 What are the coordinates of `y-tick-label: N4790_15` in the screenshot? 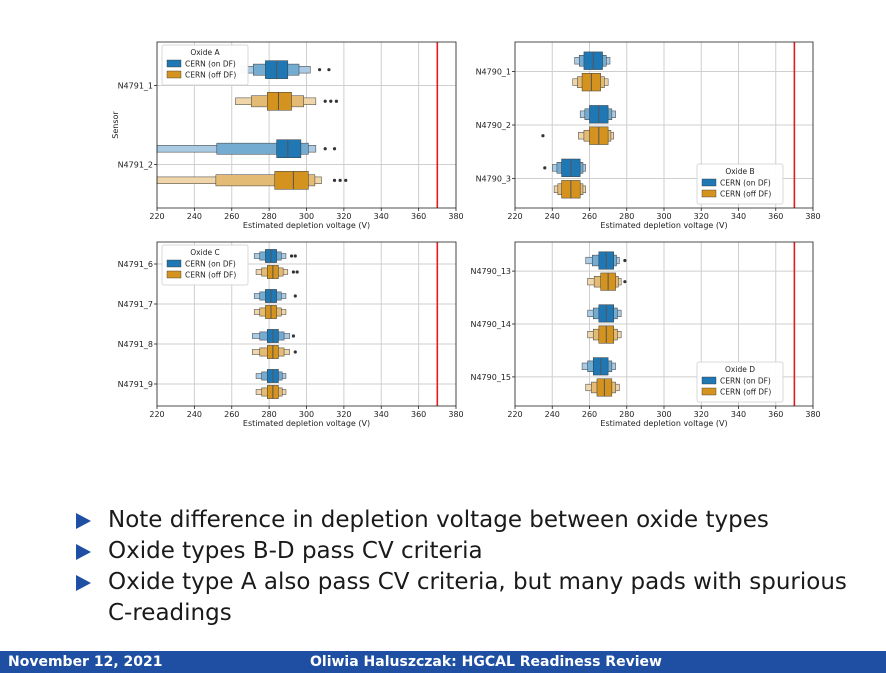 It's located at (490, 377).